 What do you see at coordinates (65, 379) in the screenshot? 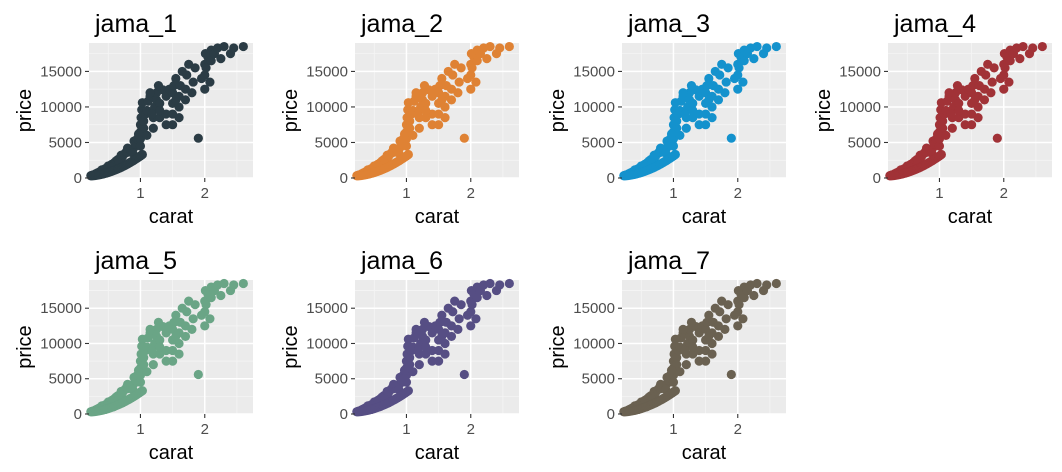
I see `y-tick-label: 5000` at bounding box center [65, 379].